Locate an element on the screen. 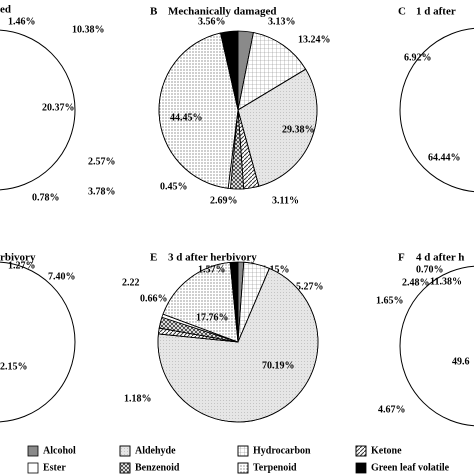  legend-label: Terpenoid is located at coordinates (275, 467).